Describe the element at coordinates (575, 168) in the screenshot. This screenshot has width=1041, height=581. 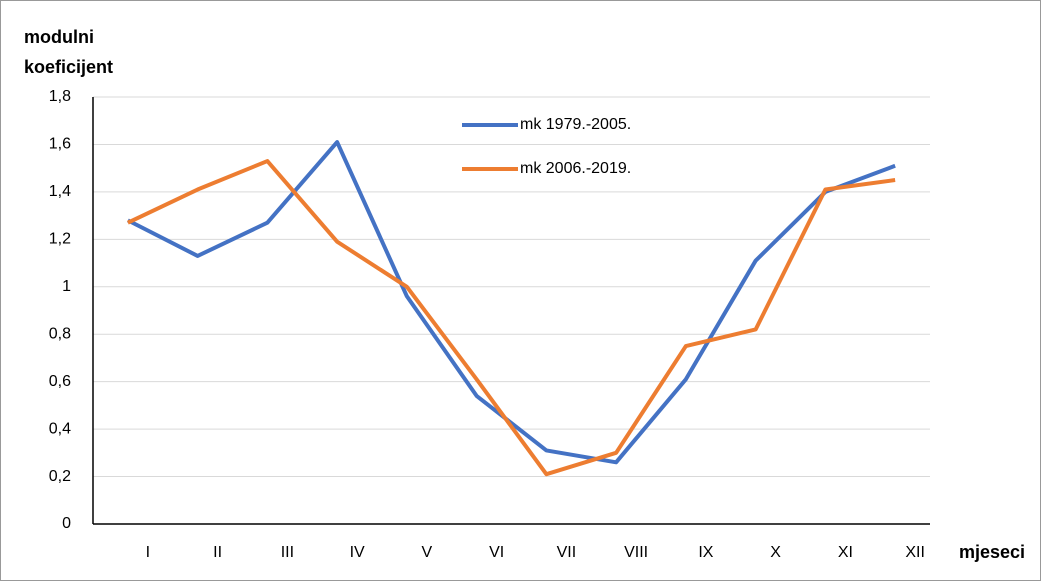
I see `legend-label: mk 2006.-2019.` at that location.